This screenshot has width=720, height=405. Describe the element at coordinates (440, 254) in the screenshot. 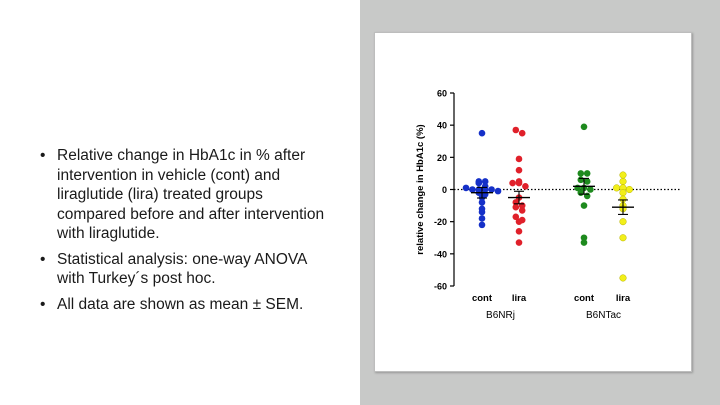

I see `y-tick-label: -40` at that location.